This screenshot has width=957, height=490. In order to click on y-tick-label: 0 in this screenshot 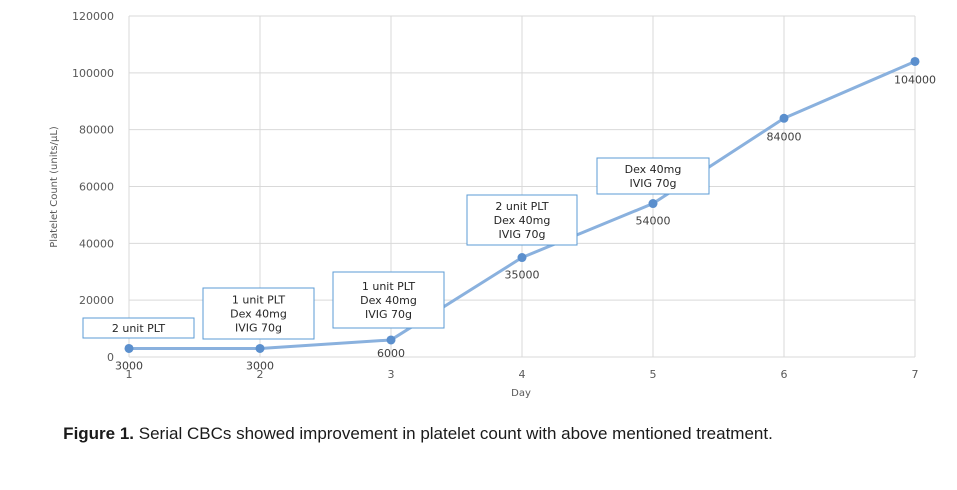, I will do `click(110, 357)`.